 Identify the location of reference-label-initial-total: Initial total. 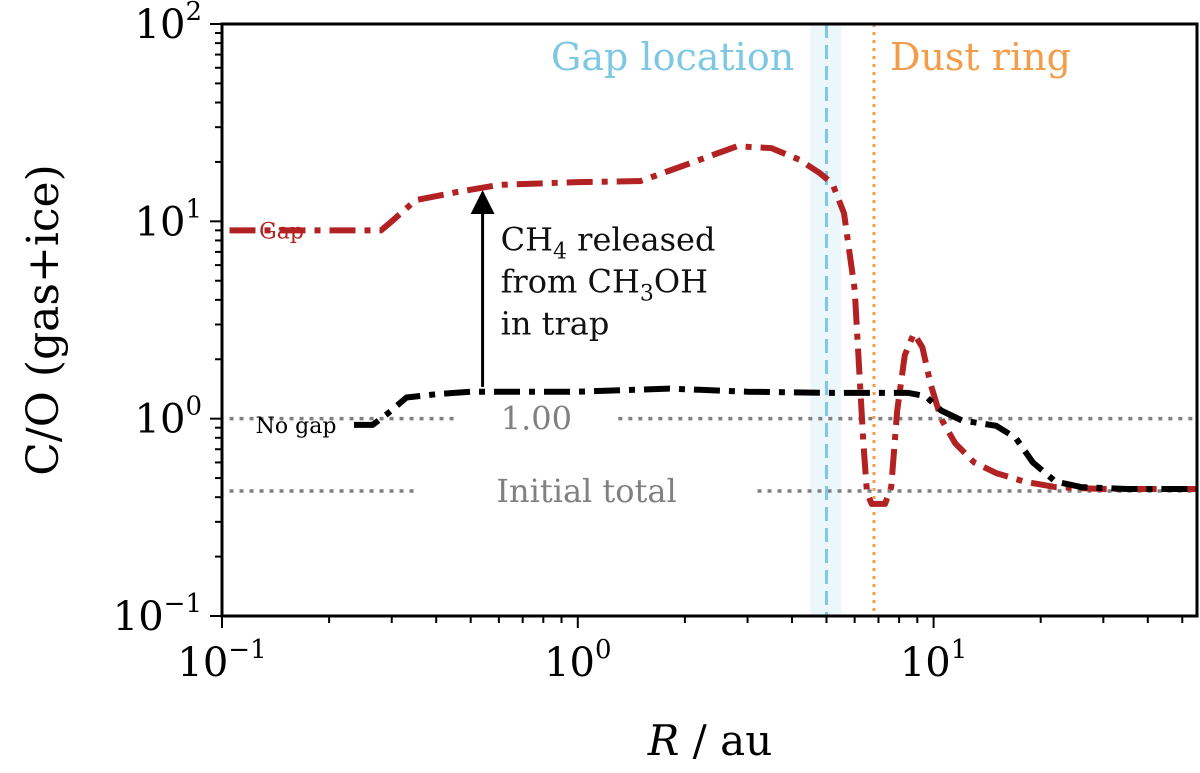
(586, 491).